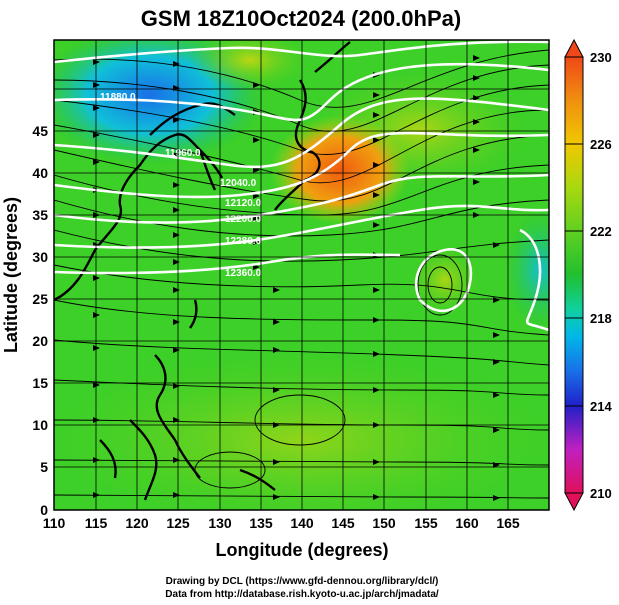 Image resolution: width=619 pixels, height=605 pixels. Describe the element at coordinates (137, 523) in the screenshot. I see `x-tick-label: 120` at that location.